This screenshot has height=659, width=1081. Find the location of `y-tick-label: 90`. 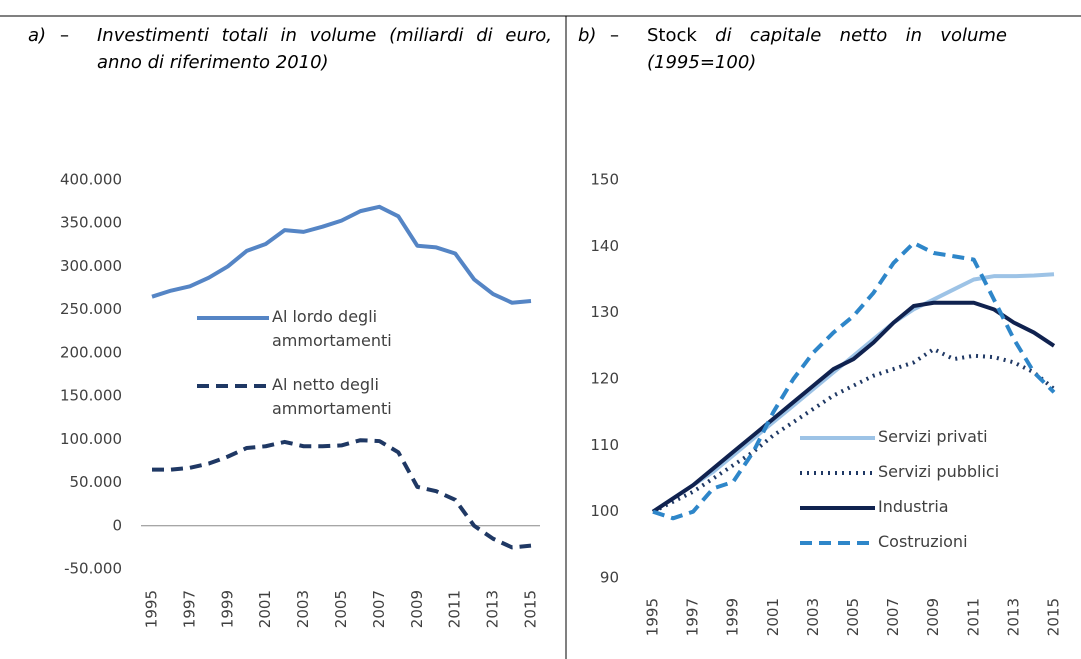

y-tick-label: 90 is located at coordinates (609, 578).